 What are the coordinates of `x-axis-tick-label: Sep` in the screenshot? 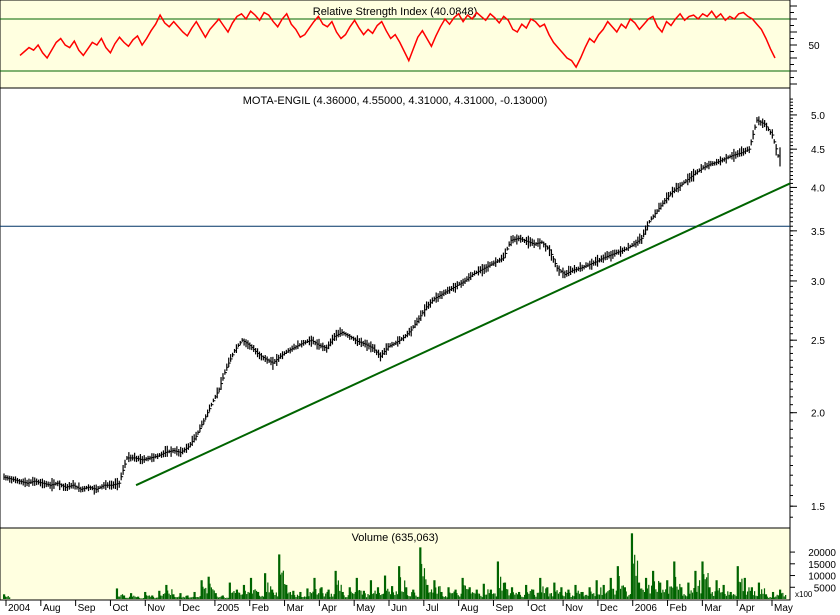 It's located at (504, 608).